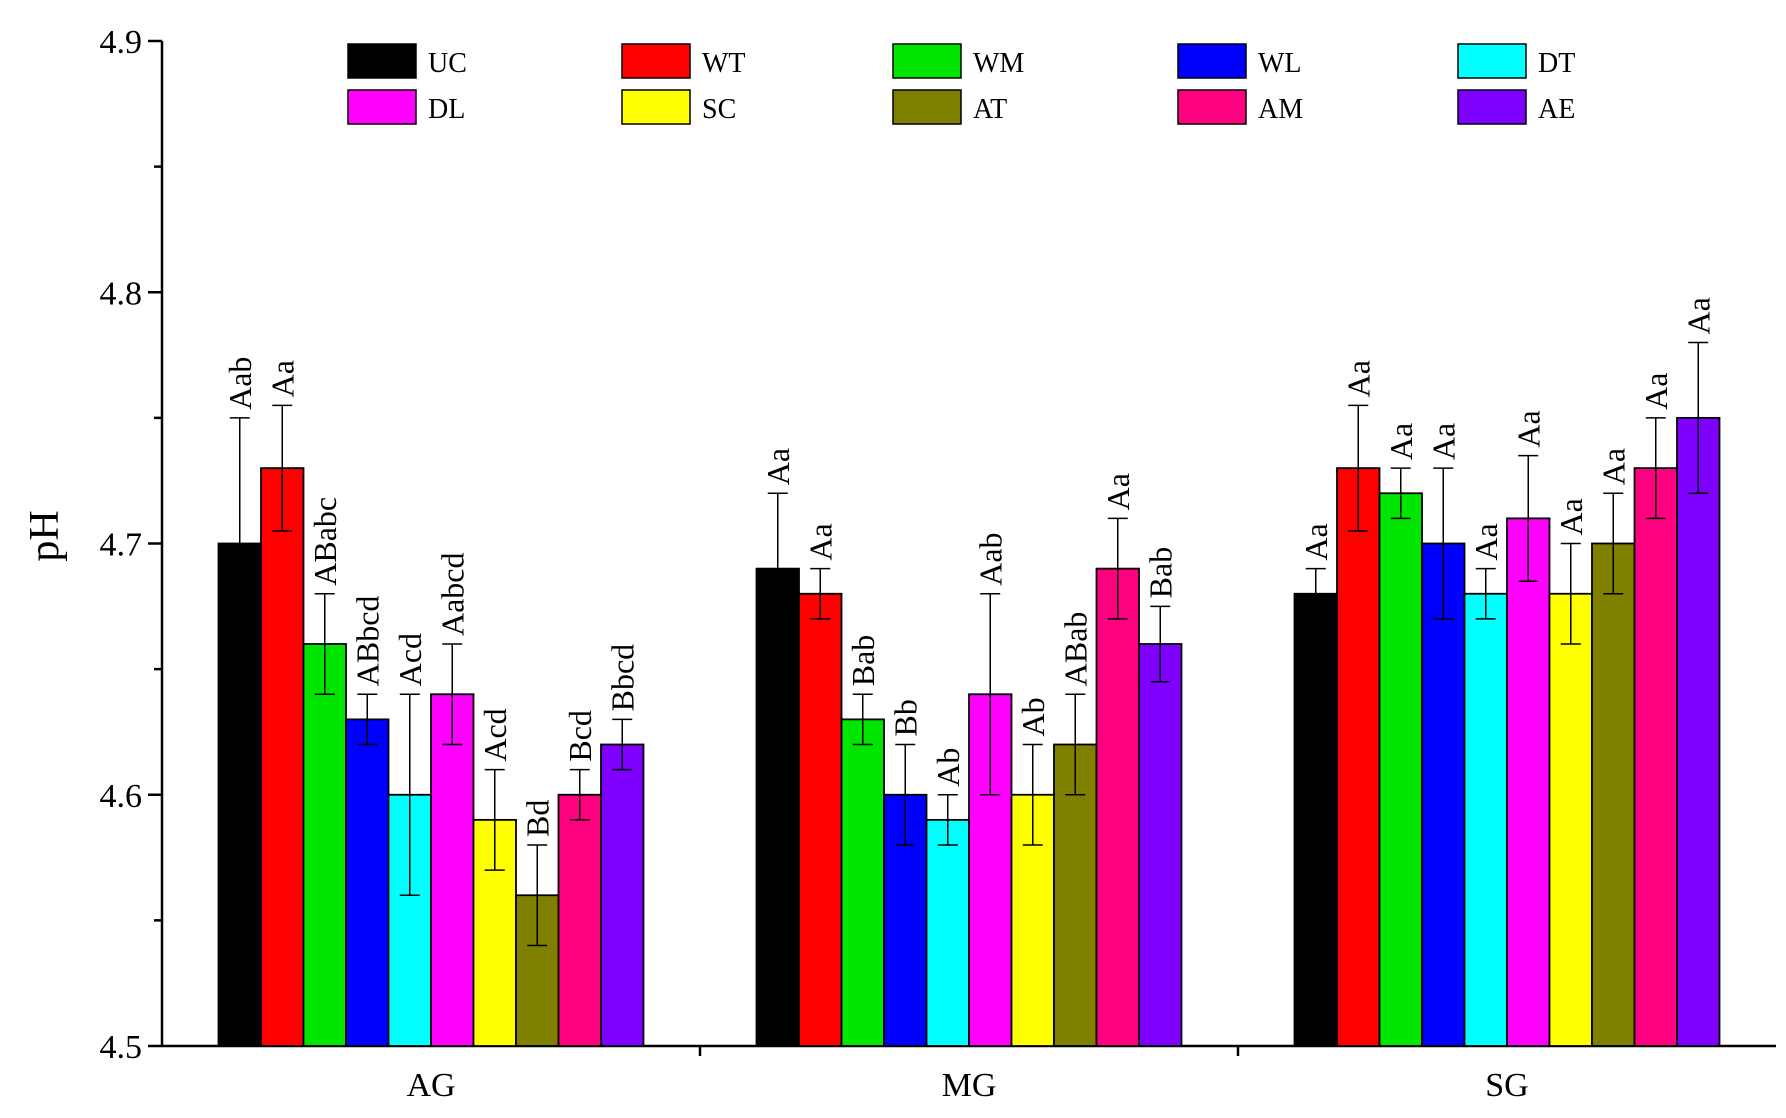 The width and height of the screenshot is (1786, 1118). I want to click on x-category-label: MG, so click(969, 1085).